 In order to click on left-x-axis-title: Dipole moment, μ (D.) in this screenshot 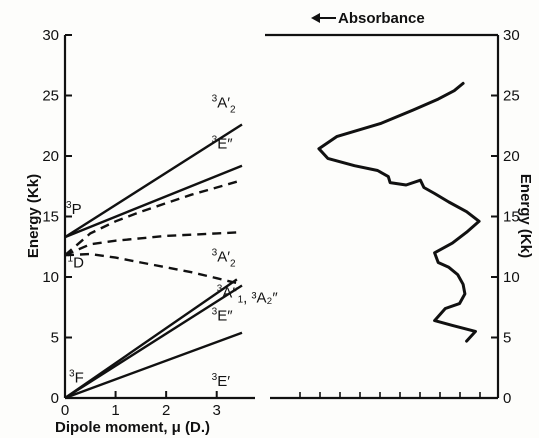, I will do `click(132, 427)`.